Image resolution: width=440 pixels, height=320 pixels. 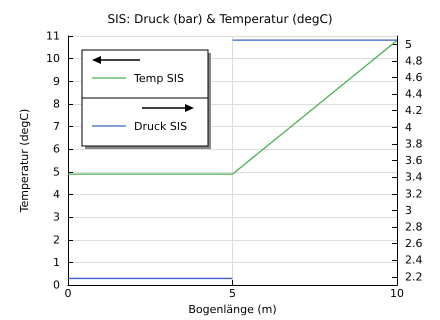 I want to click on y-tick-label: 8, so click(x=56, y=103).